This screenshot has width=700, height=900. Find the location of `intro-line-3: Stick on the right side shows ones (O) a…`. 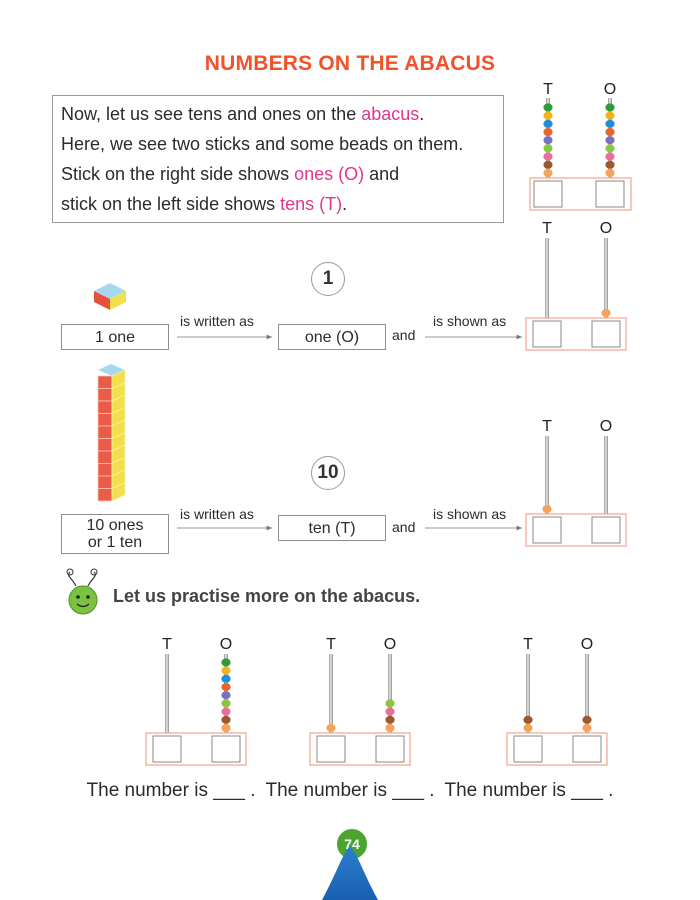

intro-line-3: Stick on the right side shows ones (O) a… is located at coordinates (230, 174).